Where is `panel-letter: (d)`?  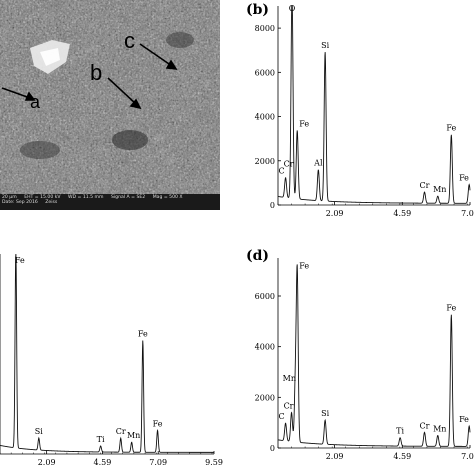
panel-letter: (d) is located at coordinates (257, 256).